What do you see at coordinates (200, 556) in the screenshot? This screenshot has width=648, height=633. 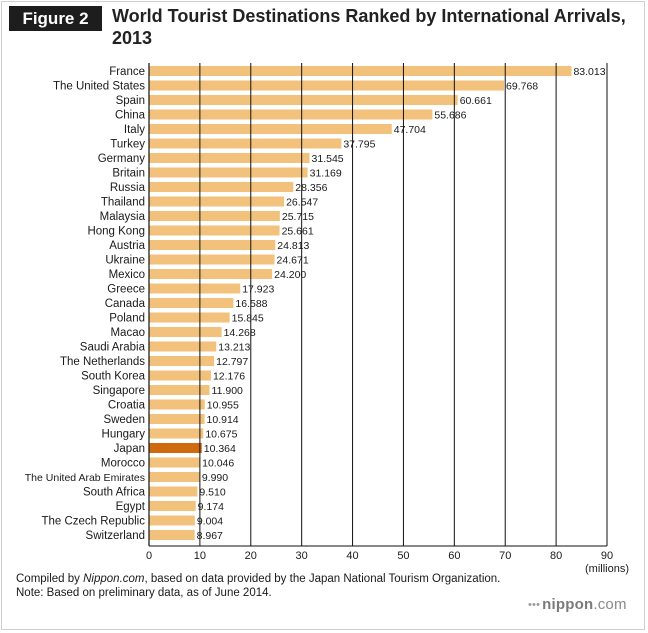 I see `x-tick-label: 10` at bounding box center [200, 556].